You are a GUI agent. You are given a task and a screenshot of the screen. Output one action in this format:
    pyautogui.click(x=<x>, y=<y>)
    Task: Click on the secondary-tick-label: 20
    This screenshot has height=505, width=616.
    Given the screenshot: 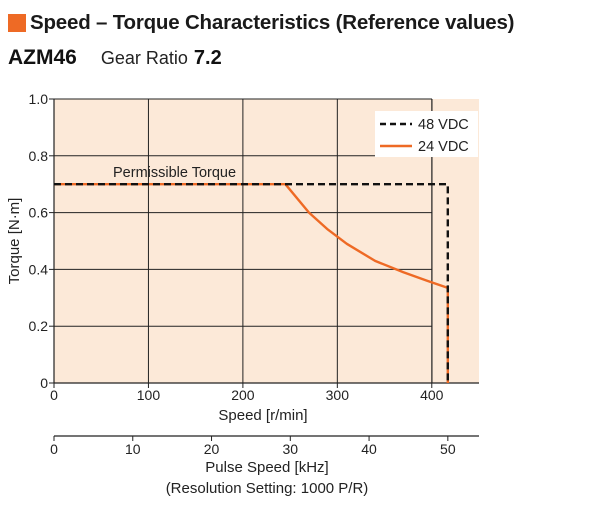 What is the action you would take?
    pyautogui.click(x=212, y=449)
    